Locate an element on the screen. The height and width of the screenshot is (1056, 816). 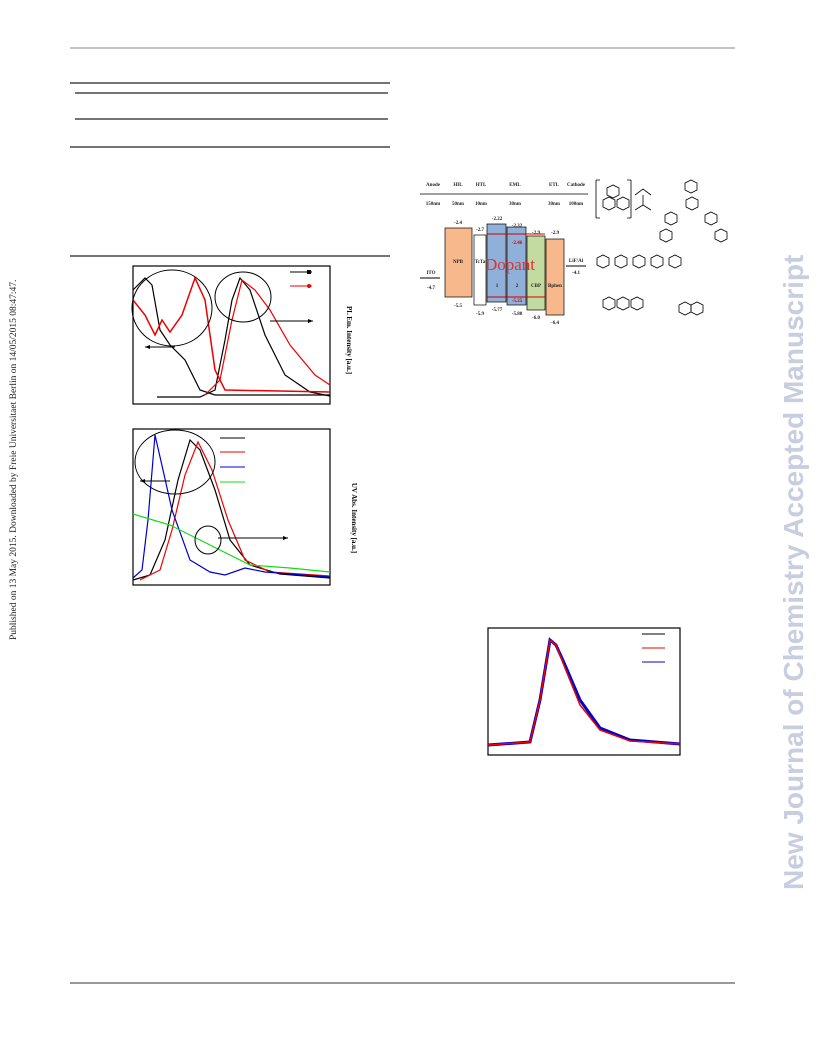
material-homo: -5.80 is located at coordinates (517, 314).